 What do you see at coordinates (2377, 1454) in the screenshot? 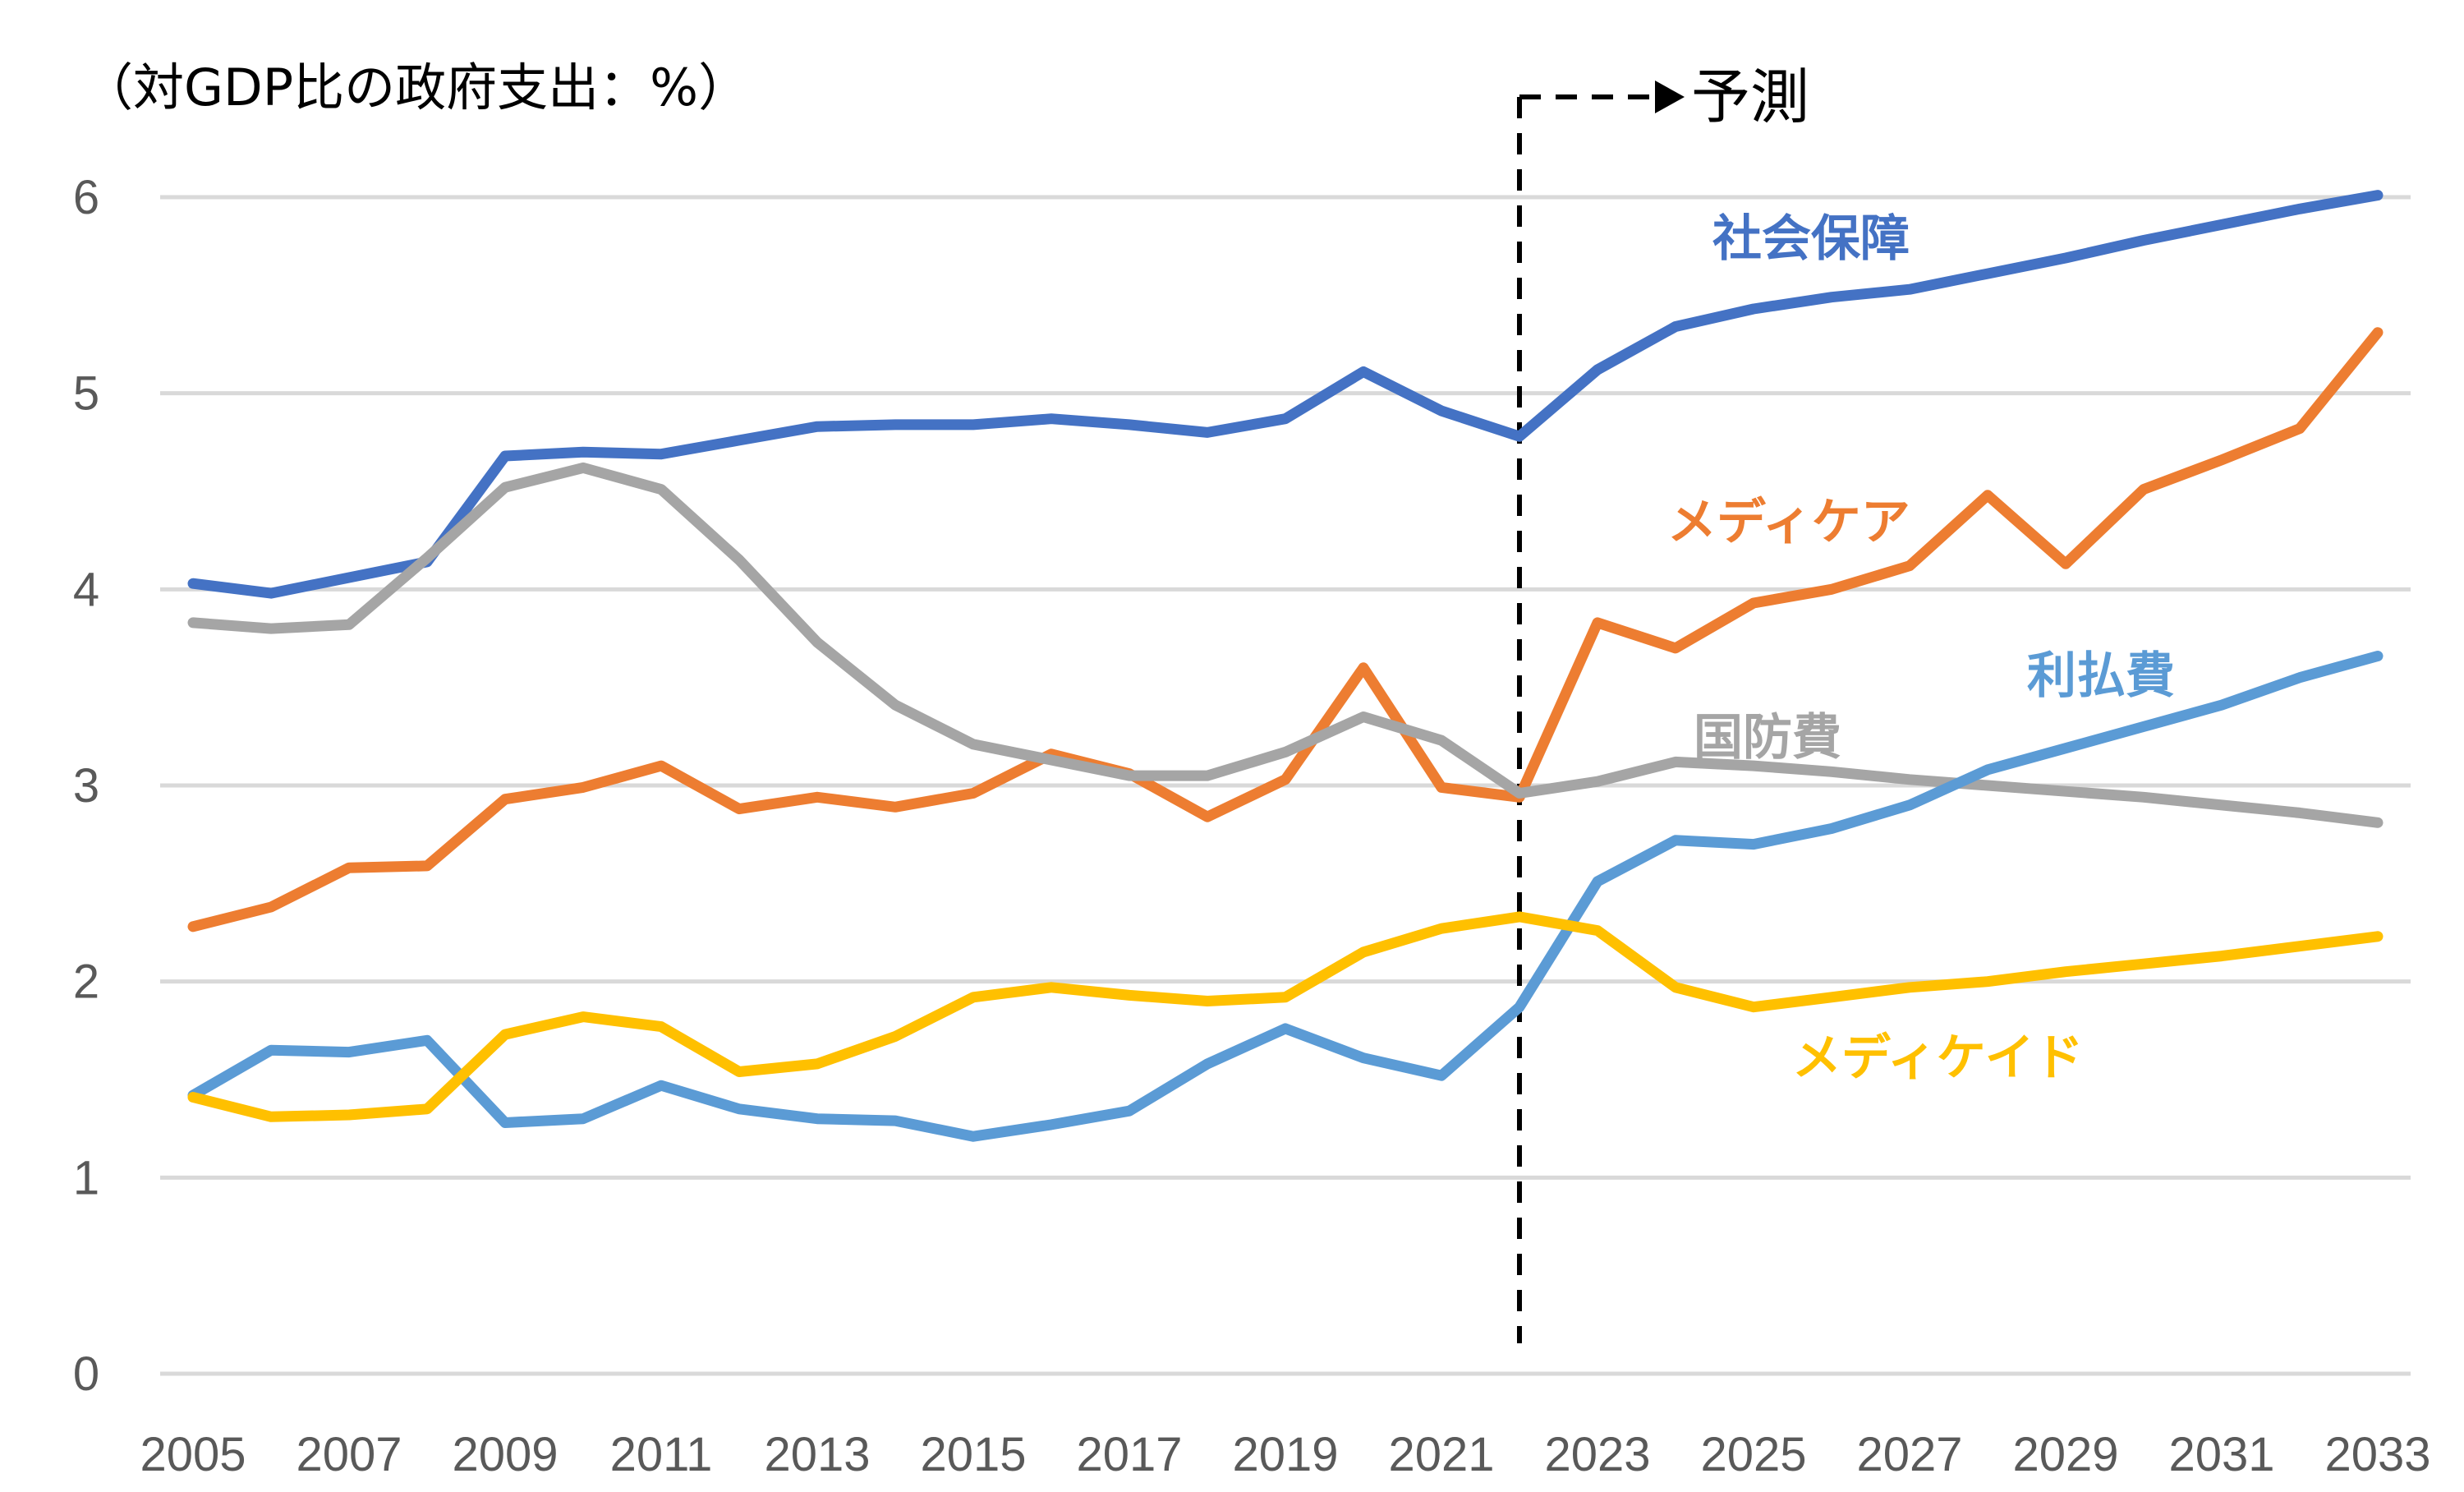
I see `x-tick-label: 2033` at bounding box center [2377, 1454].